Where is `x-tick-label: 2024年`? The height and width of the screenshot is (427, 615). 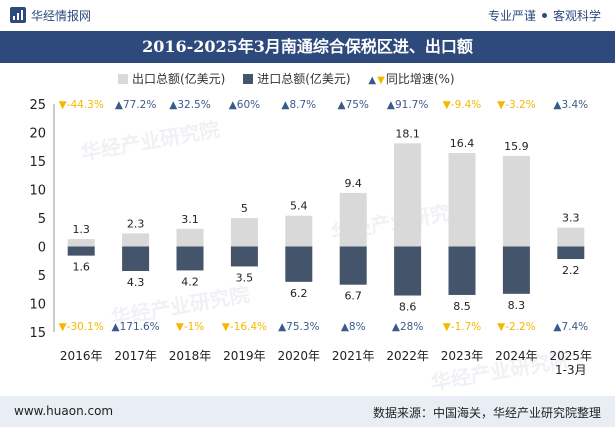
x-tick-label: 2024年 is located at coordinates (516, 356).